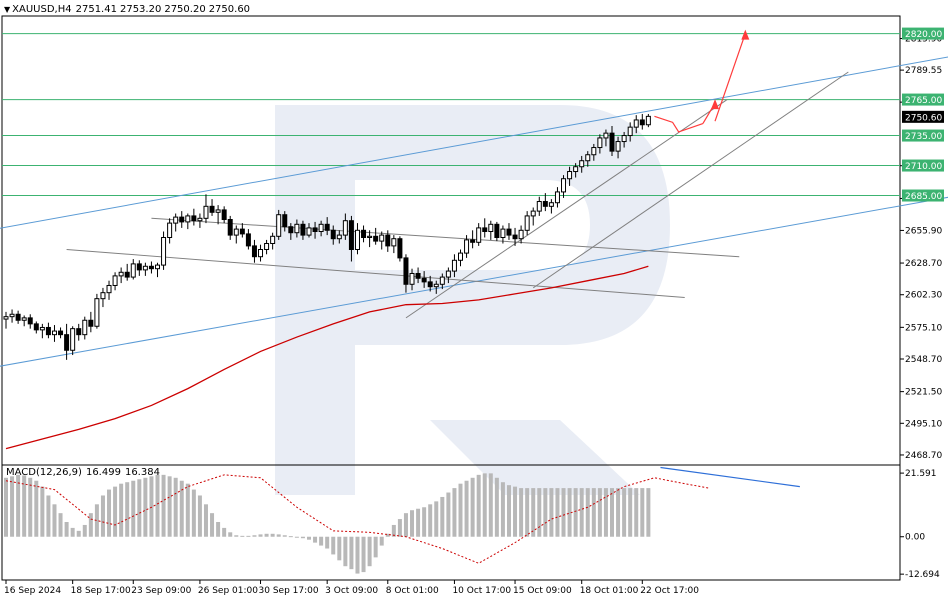 This screenshot has height=605, width=948. I want to click on time-axis-label: 8 Oct 01:00, so click(412, 591).